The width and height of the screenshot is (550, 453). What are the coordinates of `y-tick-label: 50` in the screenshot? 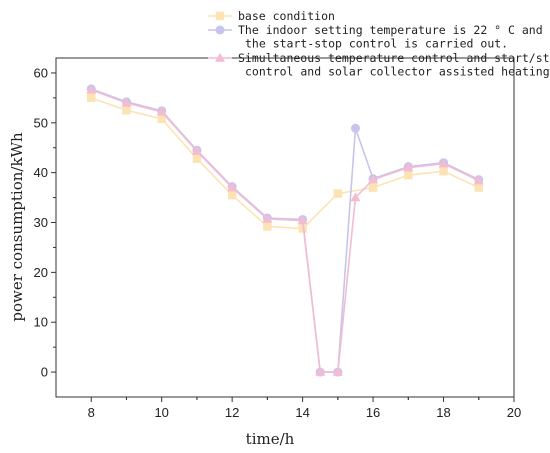 It's located at (41, 122).